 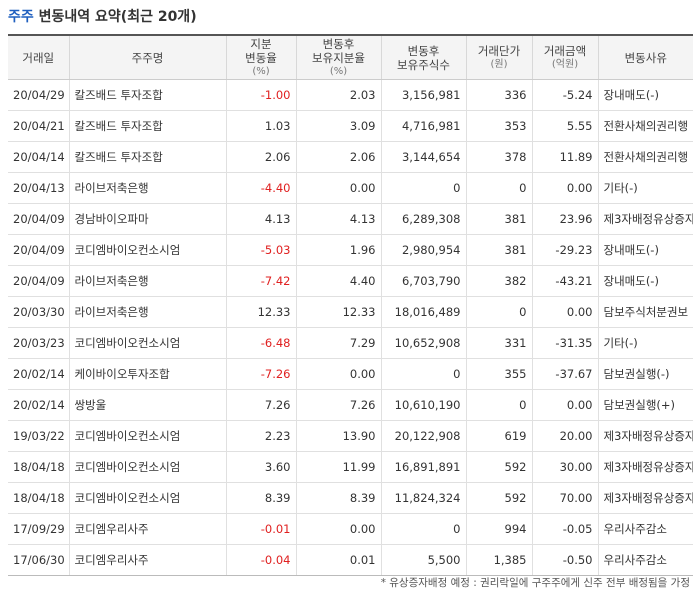 What do you see at coordinates (350, 188) in the screenshot?
I see `table-row: 20/04/13 라이브저축은행 -4.40 0.00 0 0 0.00 기타(-)` at bounding box center [350, 188].